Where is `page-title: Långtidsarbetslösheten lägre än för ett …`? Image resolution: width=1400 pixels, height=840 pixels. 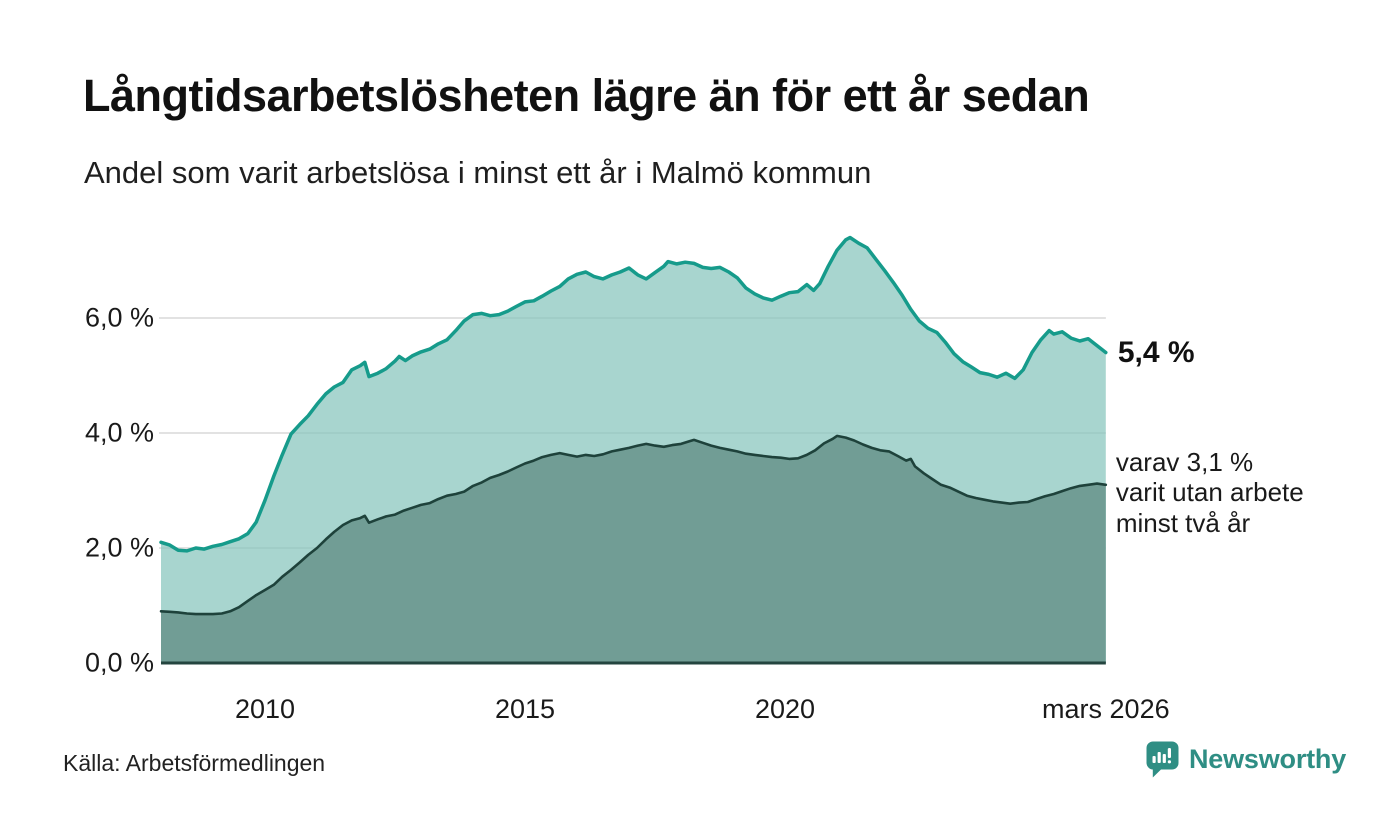 page-title: Långtidsarbetslösheten lägre än för ett … is located at coordinates (586, 95).